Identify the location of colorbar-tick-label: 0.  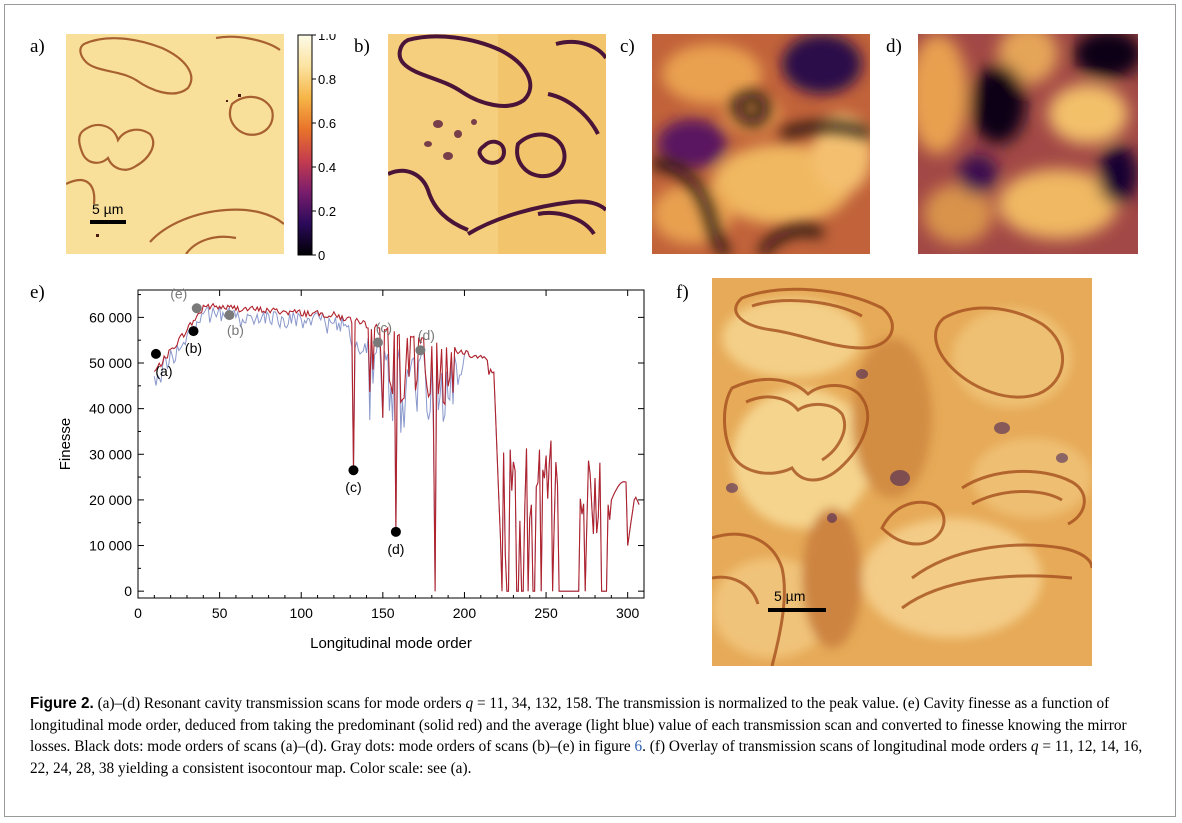
(321, 254).